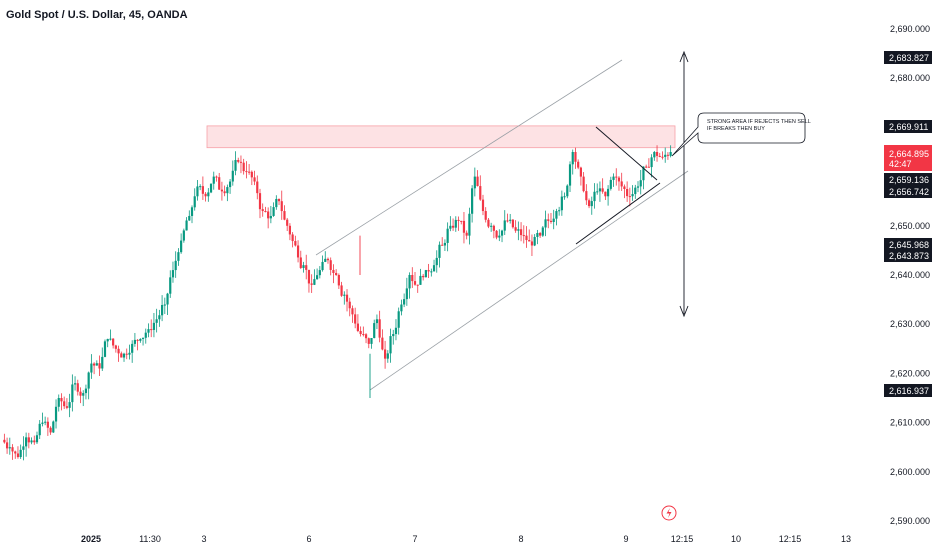 This screenshot has height=550, width=932. What do you see at coordinates (908, 158) in the screenshot?
I see `current-price-label-bg` at bounding box center [908, 158].